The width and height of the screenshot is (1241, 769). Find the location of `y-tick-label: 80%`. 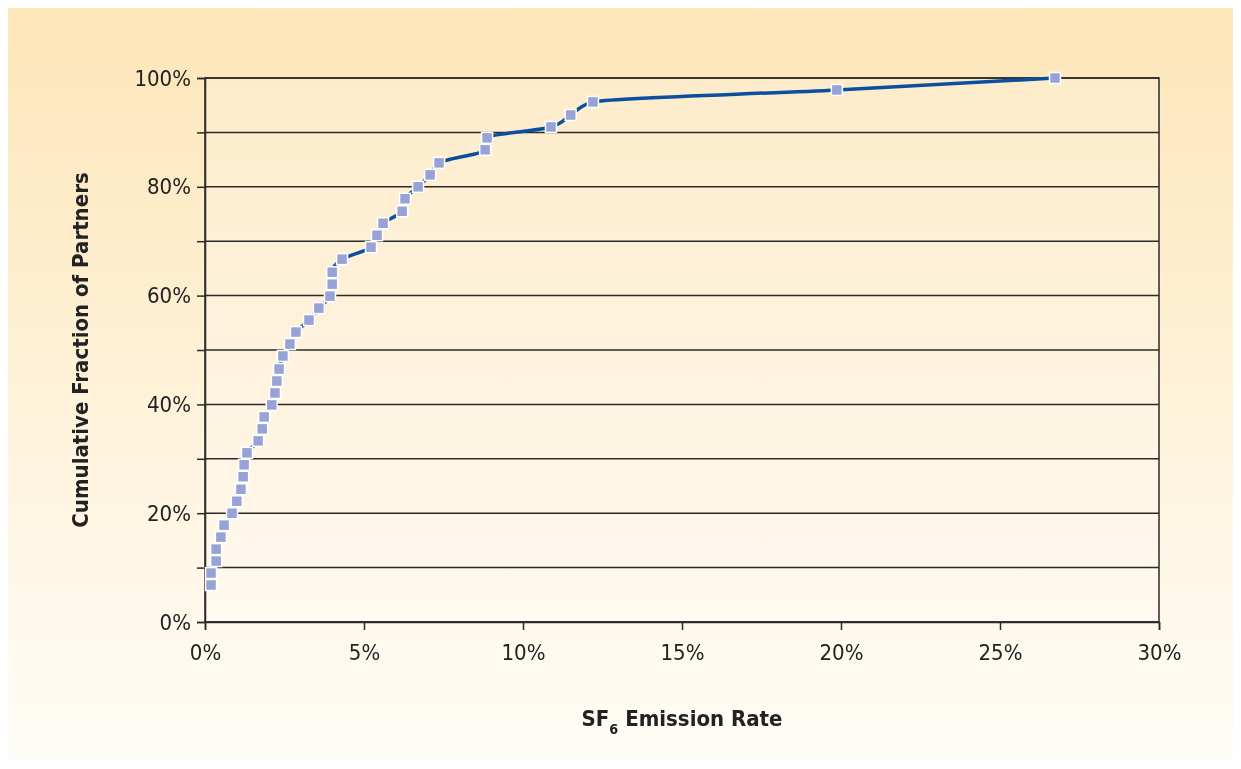

y-tick-label: 80% is located at coordinates (169, 187).